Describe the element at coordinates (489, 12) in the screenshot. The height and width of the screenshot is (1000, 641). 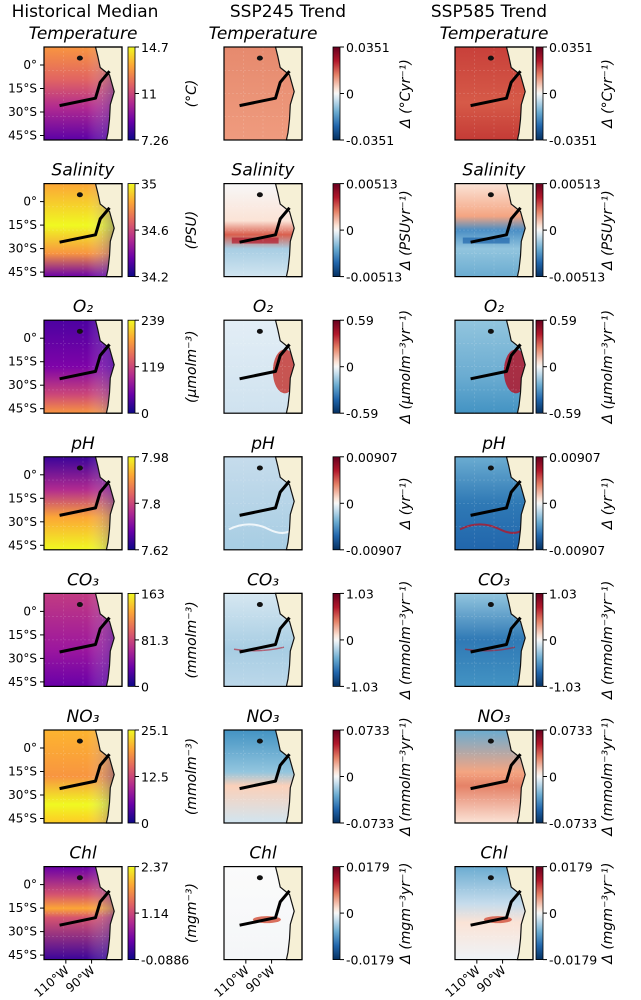
I see `column-title-t585: SSP585 Trend` at that location.